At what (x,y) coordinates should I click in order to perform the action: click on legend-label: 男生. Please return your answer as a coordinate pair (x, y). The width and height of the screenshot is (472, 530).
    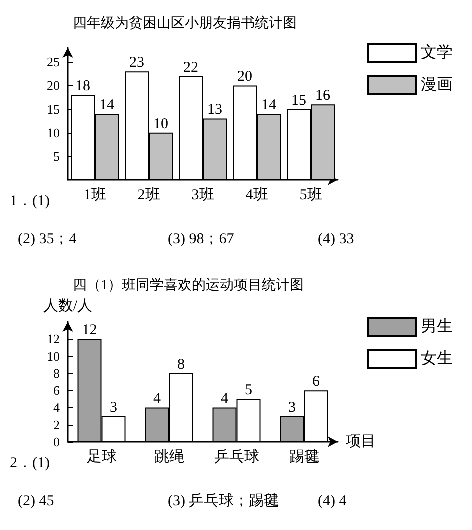
    Looking at the image, I should click on (437, 327).